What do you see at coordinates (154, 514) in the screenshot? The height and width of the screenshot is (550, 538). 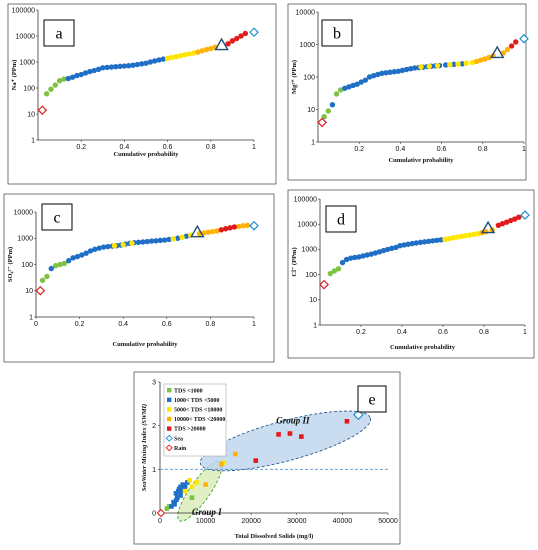 I see `y-tick-label: 0` at bounding box center [154, 514].